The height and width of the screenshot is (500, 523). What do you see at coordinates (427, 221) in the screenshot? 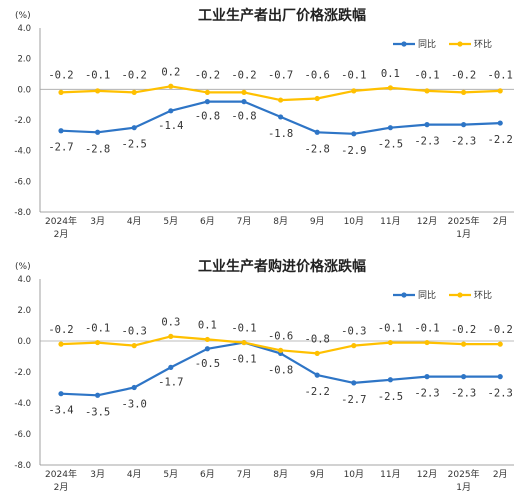
I see `x-tick-label: 12月` at bounding box center [427, 221].